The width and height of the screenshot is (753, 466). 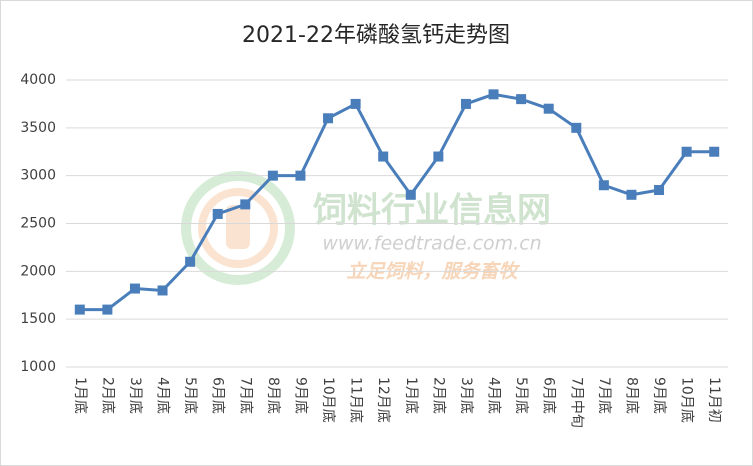 What do you see at coordinates (383, 400) in the screenshot?
I see `x-tick-label: 12月底` at bounding box center [383, 400].